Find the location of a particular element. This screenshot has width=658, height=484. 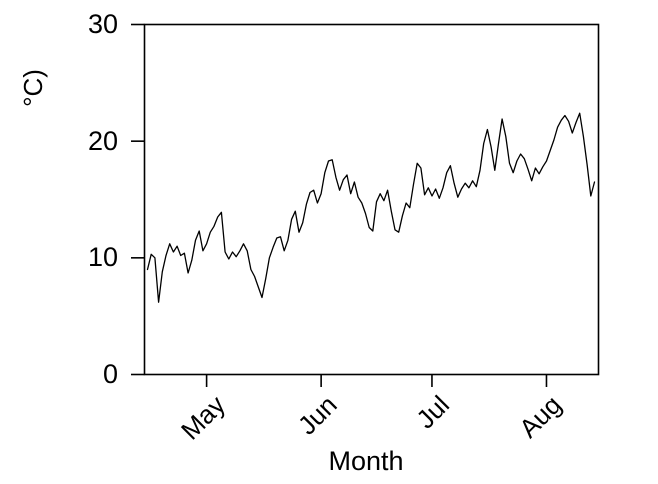

y-tick-label-20: 20 is located at coordinates (102, 141).